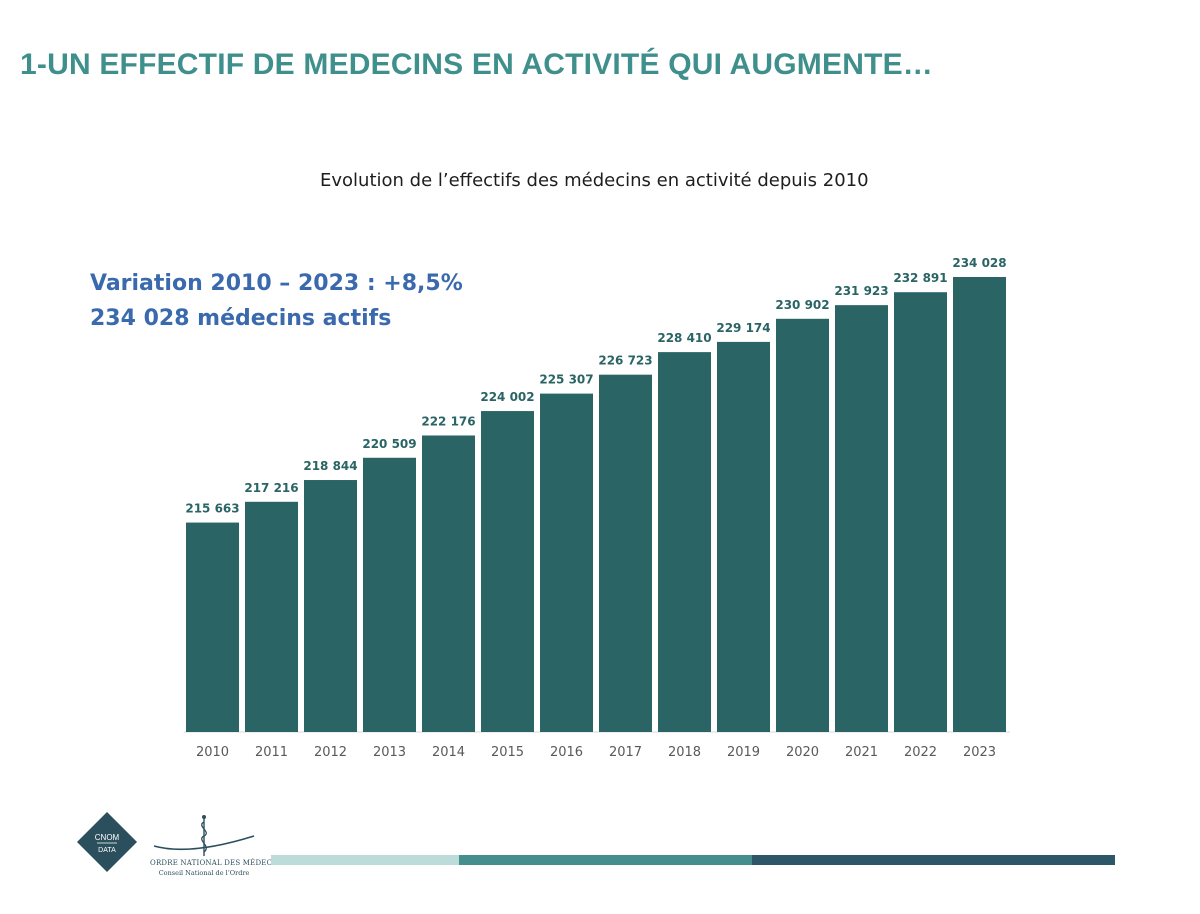 Image resolution: width=1200 pixels, height=914 pixels. What do you see at coordinates (389, 594) in the screenshot?
I see `bar-2013` at bounding box center [389, 594].